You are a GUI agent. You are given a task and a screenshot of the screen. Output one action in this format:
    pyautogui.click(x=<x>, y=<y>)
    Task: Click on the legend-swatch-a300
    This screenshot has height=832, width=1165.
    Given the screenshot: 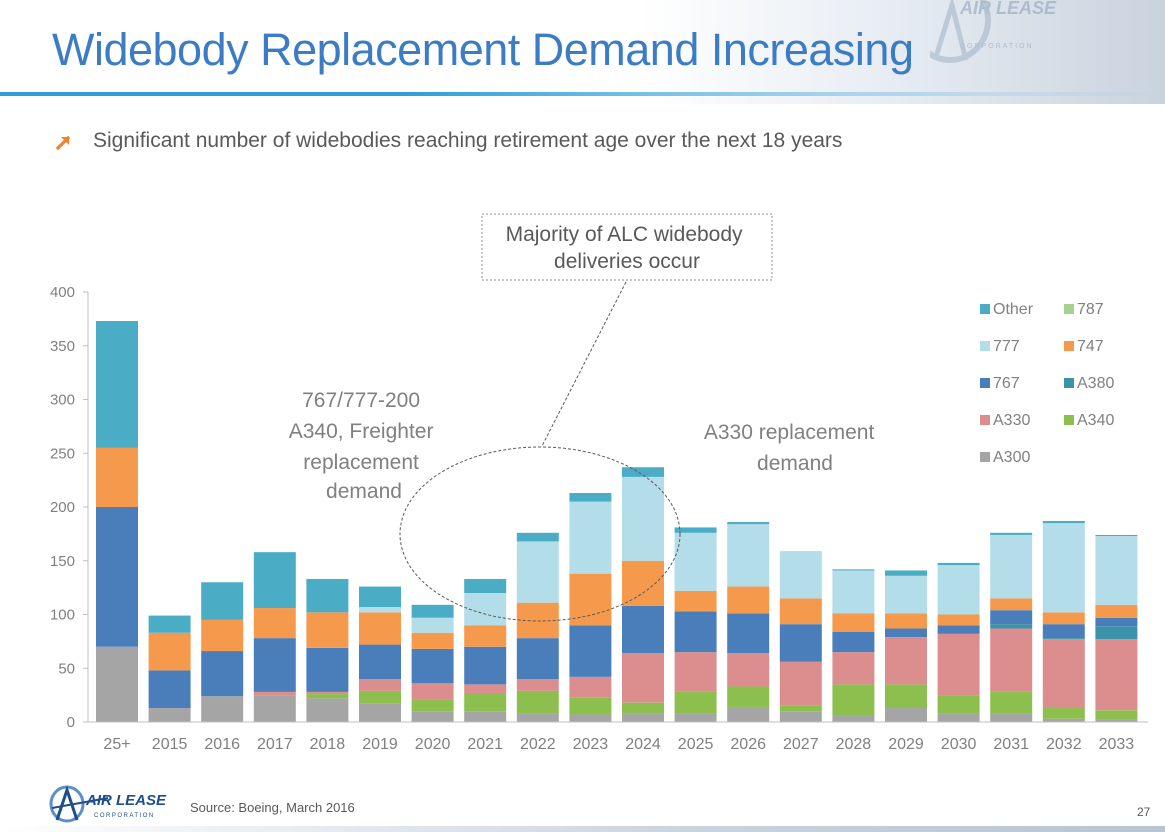 What is the action you would take?
    pyautogui.click(x=985, y=457)
    